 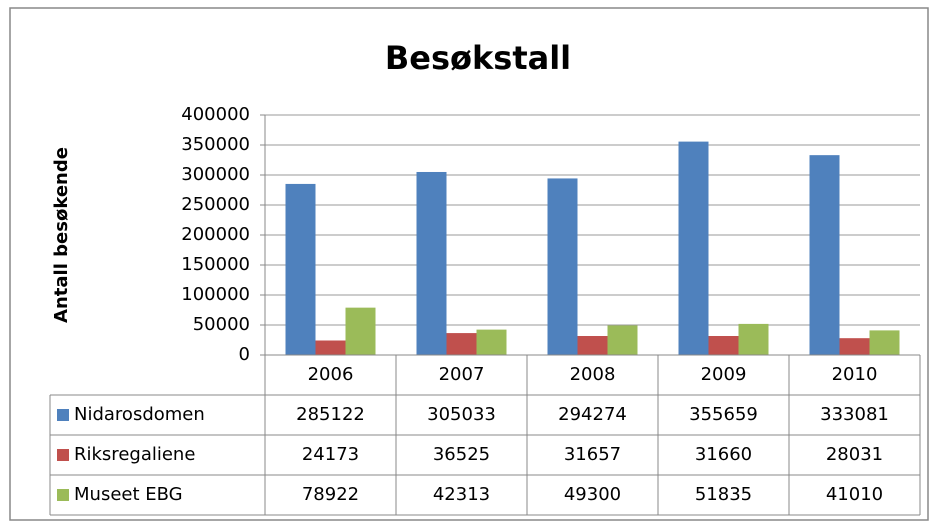 I want to click on x-tick-label: 2010, so click(x=855, y=374).